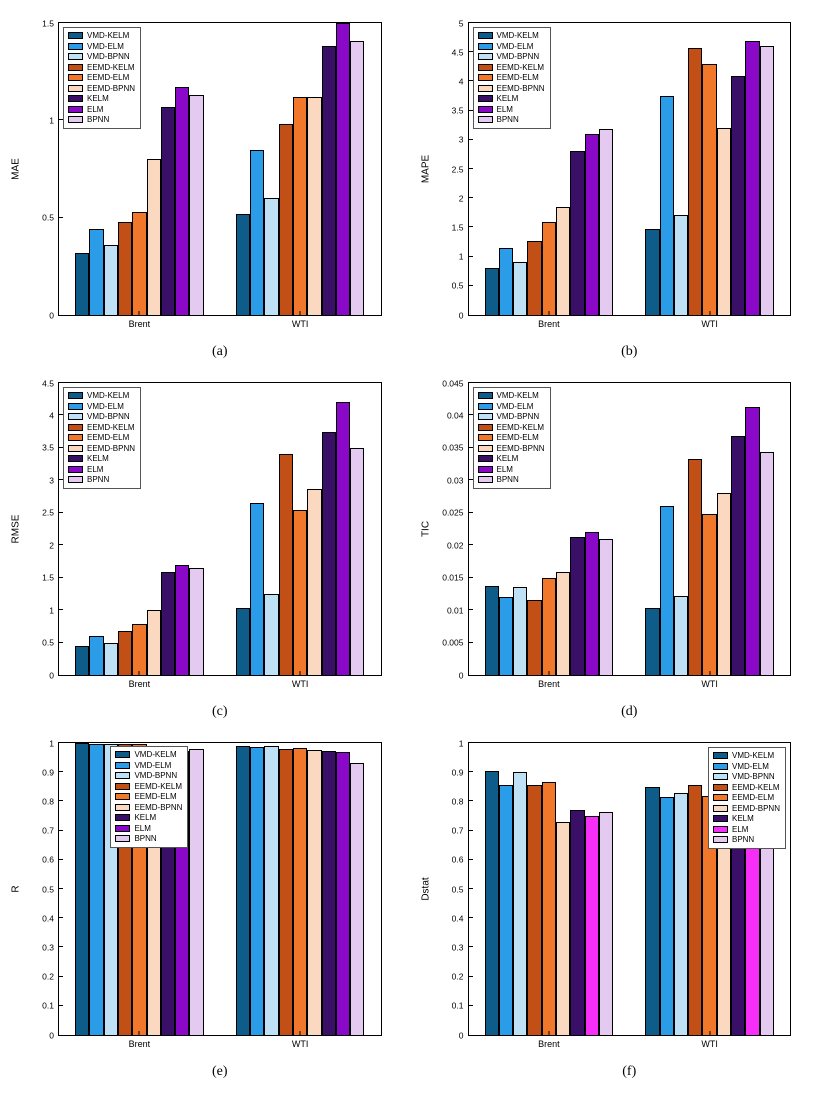  What do you see at coordinates (457, 976) in the screenshot?
I see `y-tick-label: 0.2` at bounding box center [457, 976].